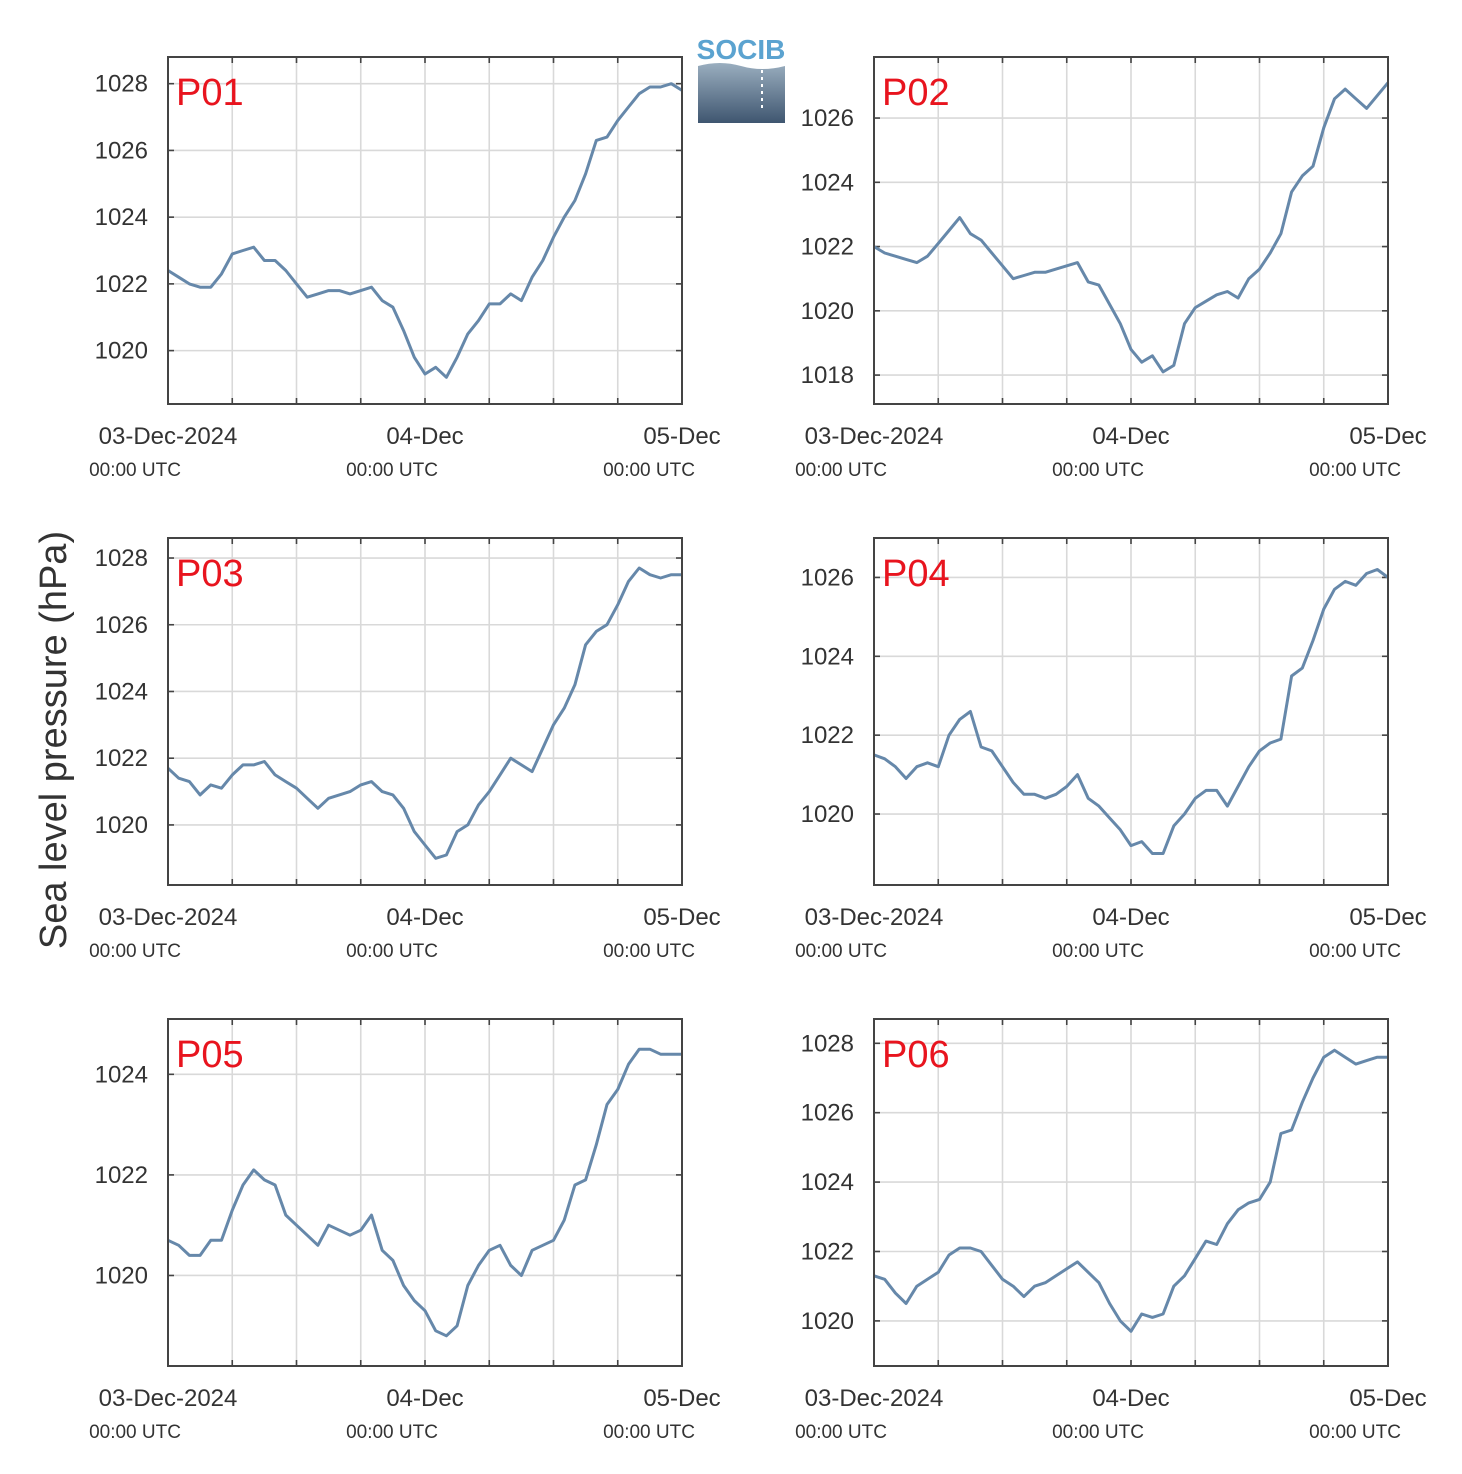  I want to click on series-line-p04, so click(1131, 711).